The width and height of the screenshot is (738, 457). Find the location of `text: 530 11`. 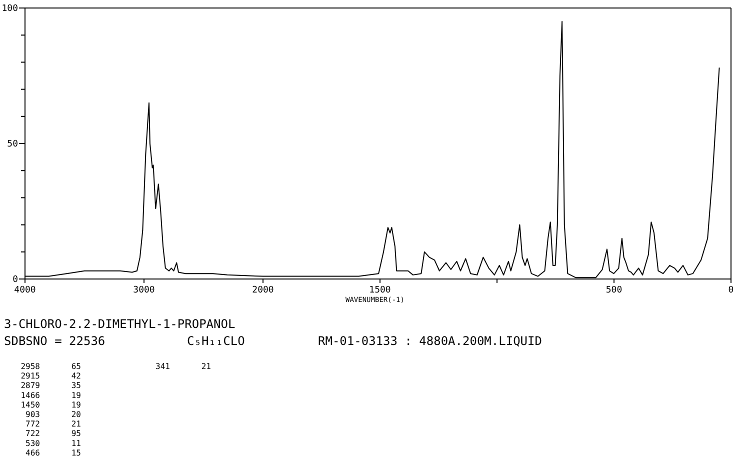

text: 530 11 is located at coordinates (53, 443).